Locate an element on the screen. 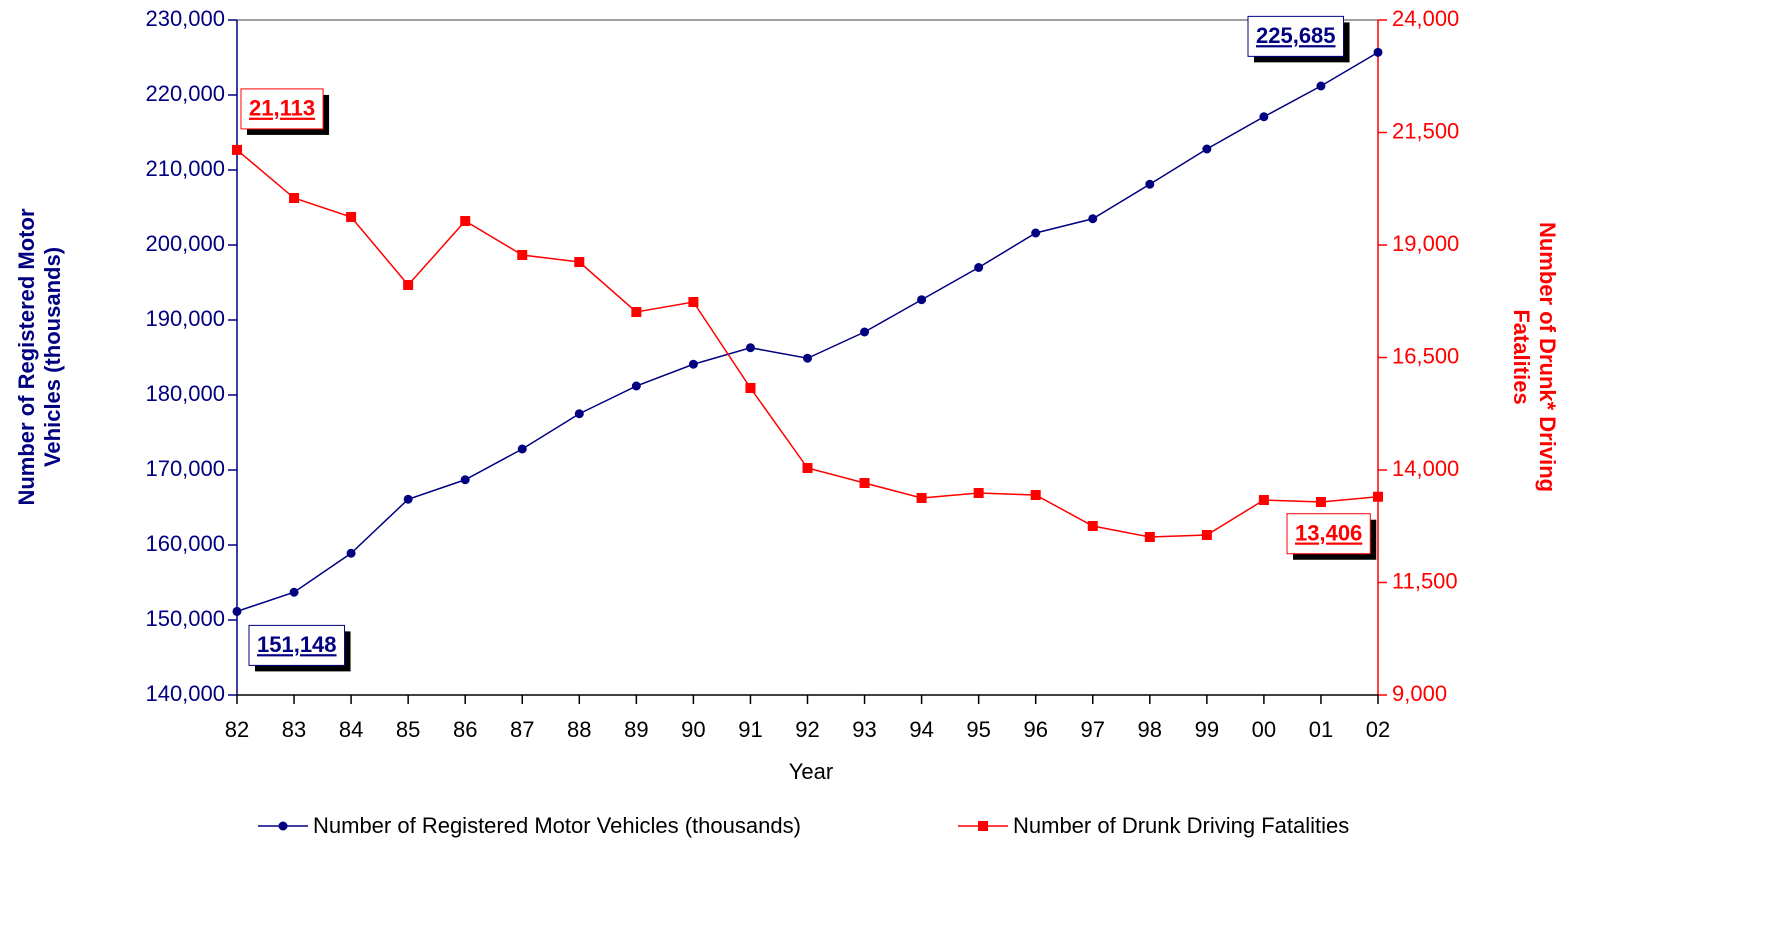 Image resolution: width=1769 pixels, height=944 pixels. y2-tick-label: 14,000 is located at coordinates (1425, 468).